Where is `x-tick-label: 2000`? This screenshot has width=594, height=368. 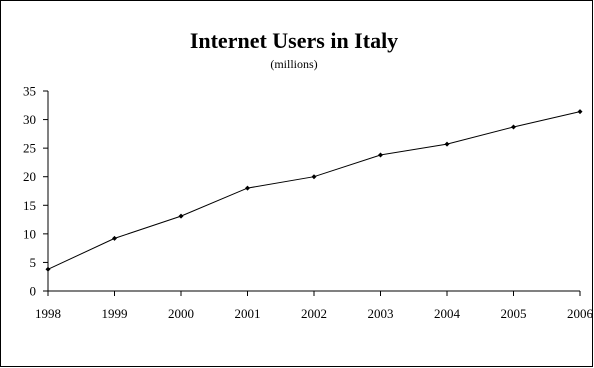 x-tick-label: 2000 is located at coordinates (181, 313).